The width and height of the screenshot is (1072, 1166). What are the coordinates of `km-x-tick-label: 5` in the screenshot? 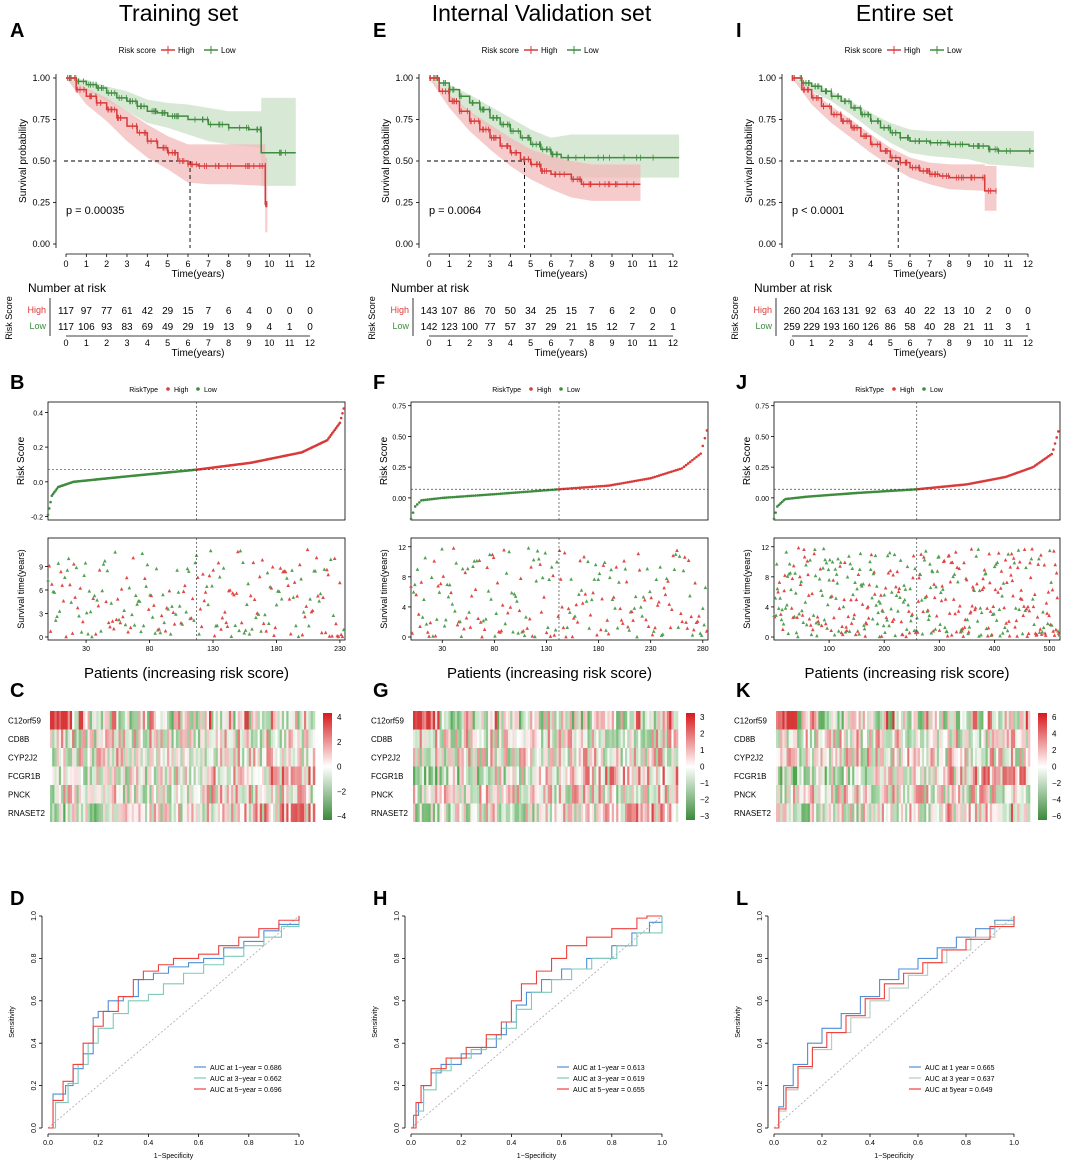 It's located at (167, 264).